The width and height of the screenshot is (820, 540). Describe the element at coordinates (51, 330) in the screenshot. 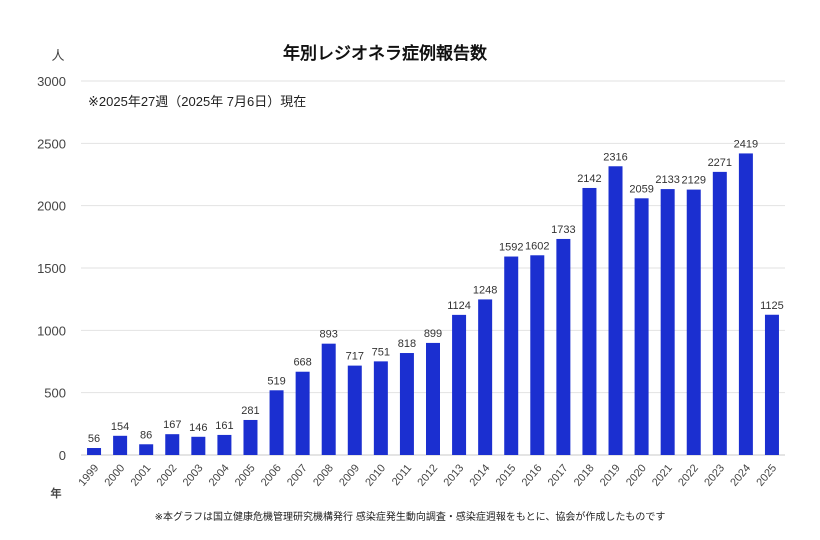

I see `y-tick-label: 1000` at that location.